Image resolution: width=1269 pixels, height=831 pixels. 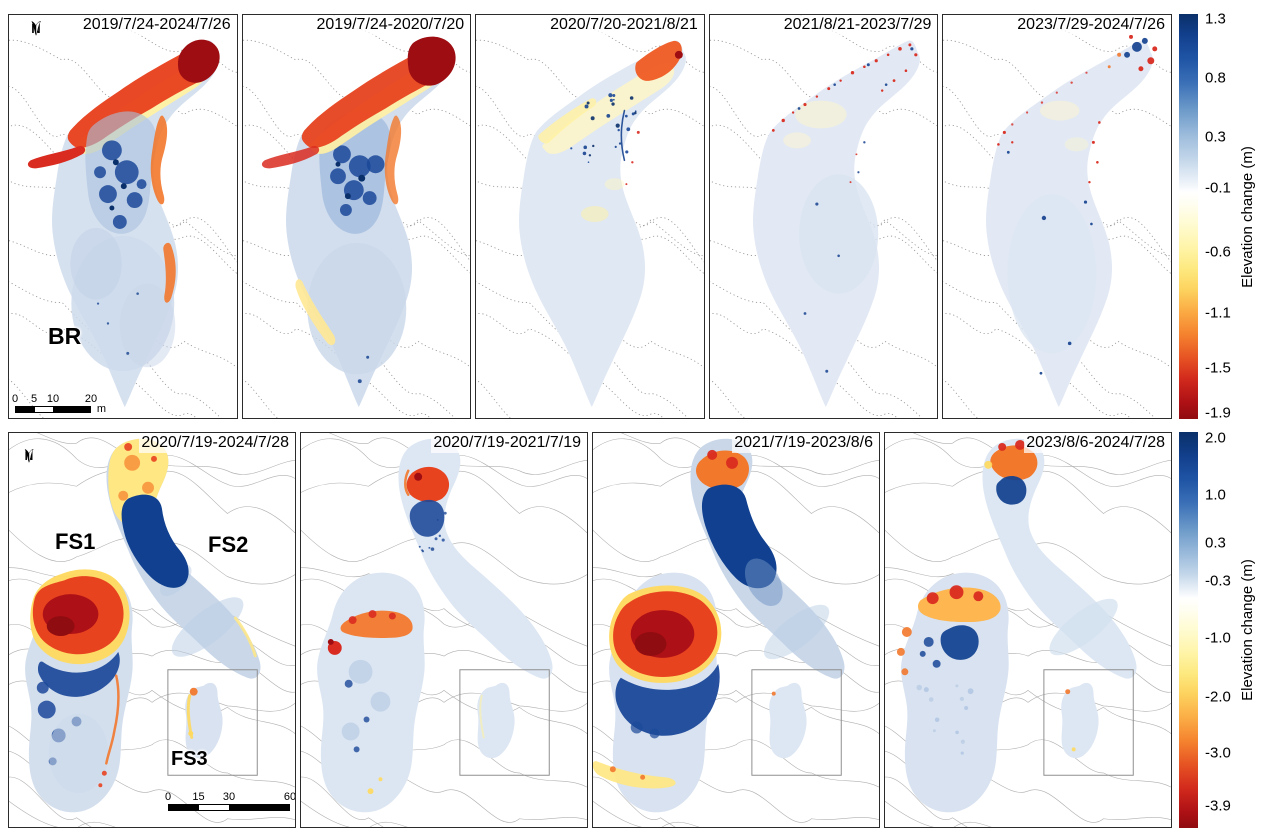 I want to click on br-panel-5: 2023/7/29-2024/7/26, so click(x=1057, y=216).